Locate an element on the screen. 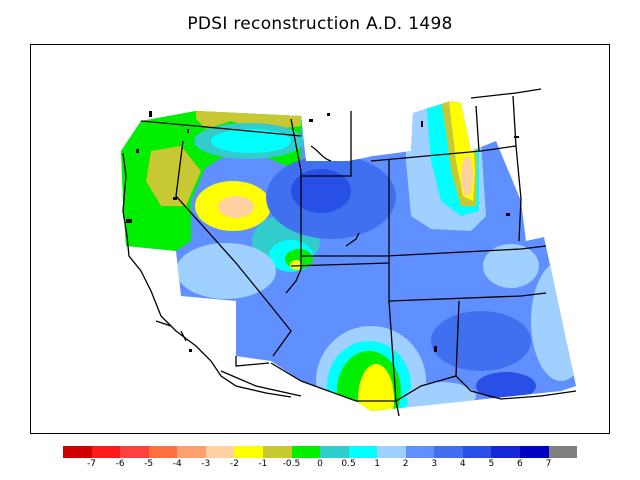 This screenshot has width=640, height=480. legend-tick-label: -6 is located at coordinates (120, 464).